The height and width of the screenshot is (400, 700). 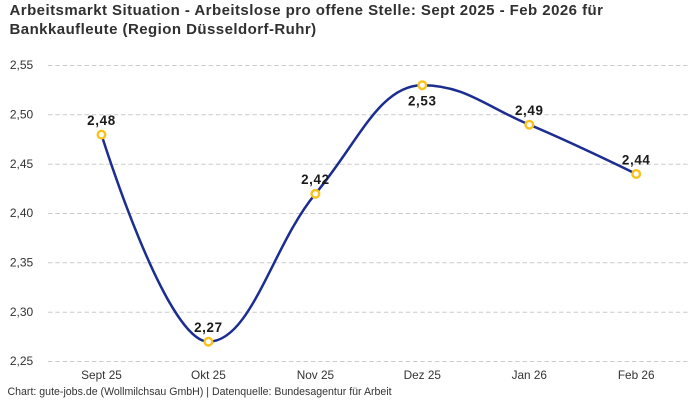 What do you see at coordinates (422, 101) in the screenshot?
I see `svg-text: 2,53` at bounding box center [422, 101].